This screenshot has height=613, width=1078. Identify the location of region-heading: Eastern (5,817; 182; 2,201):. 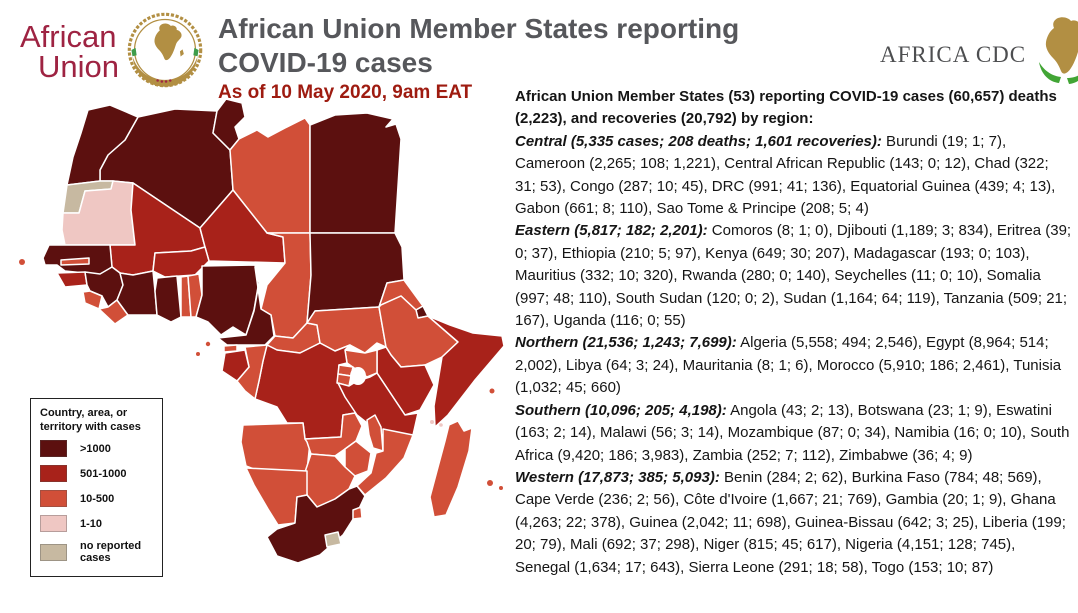
(611, 231).